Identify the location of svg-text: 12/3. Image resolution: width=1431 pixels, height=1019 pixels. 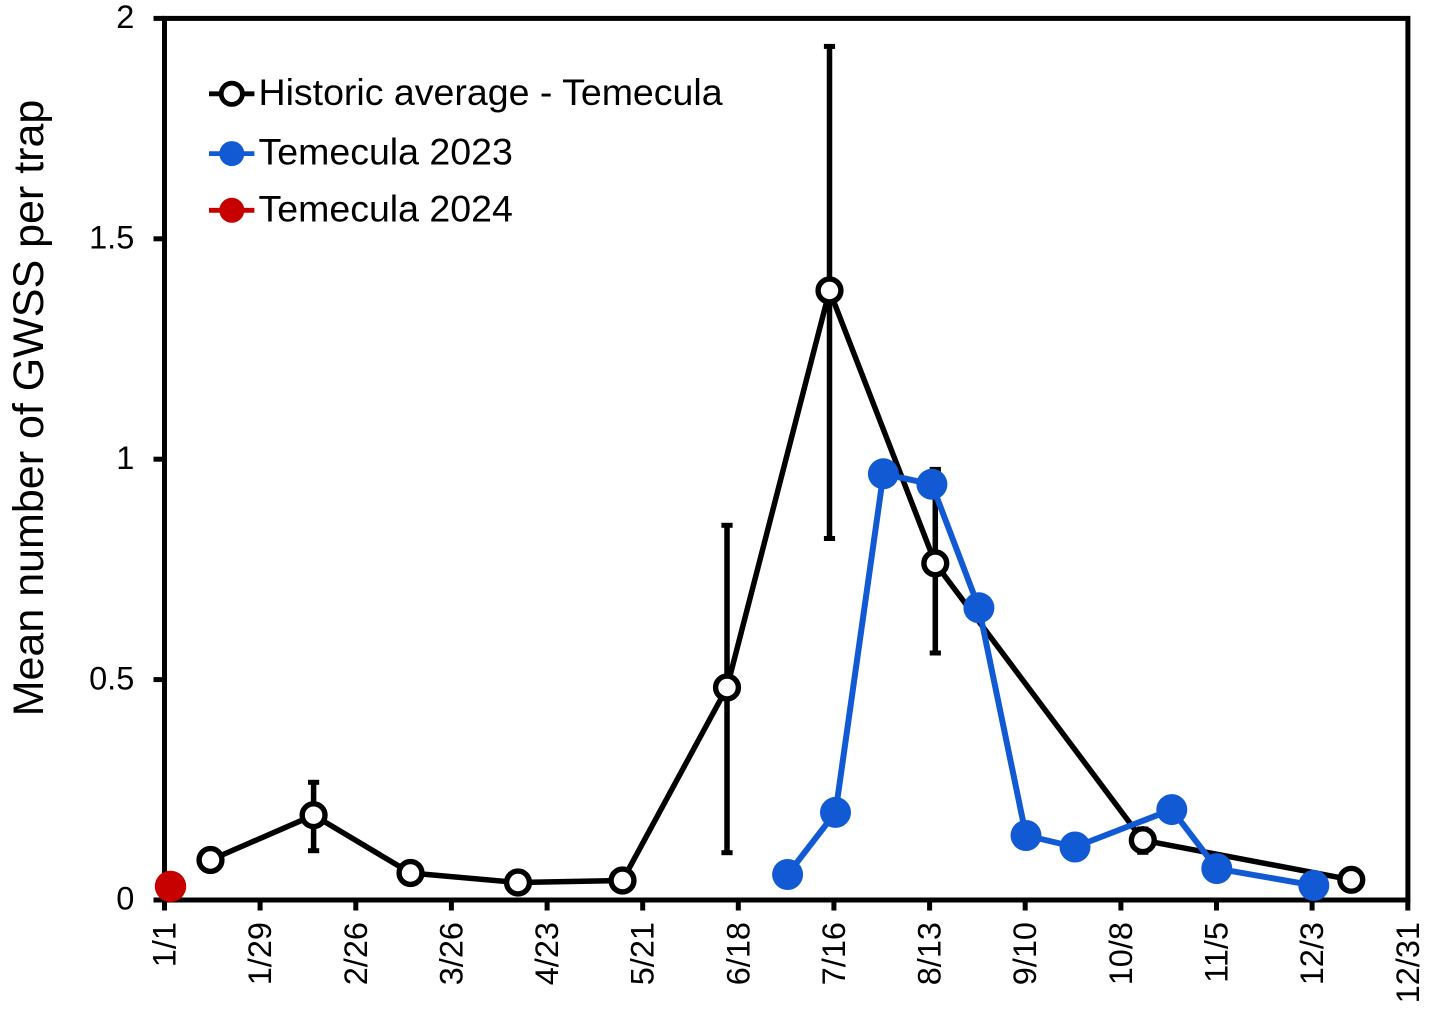
(1312, 953).